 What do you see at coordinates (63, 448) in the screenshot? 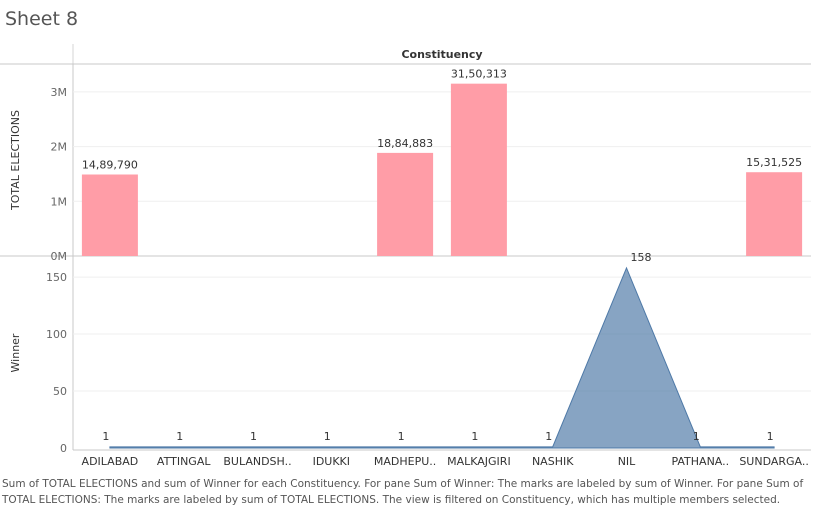
I see `y-tick-label: 0` at bounding box center [63, 448].